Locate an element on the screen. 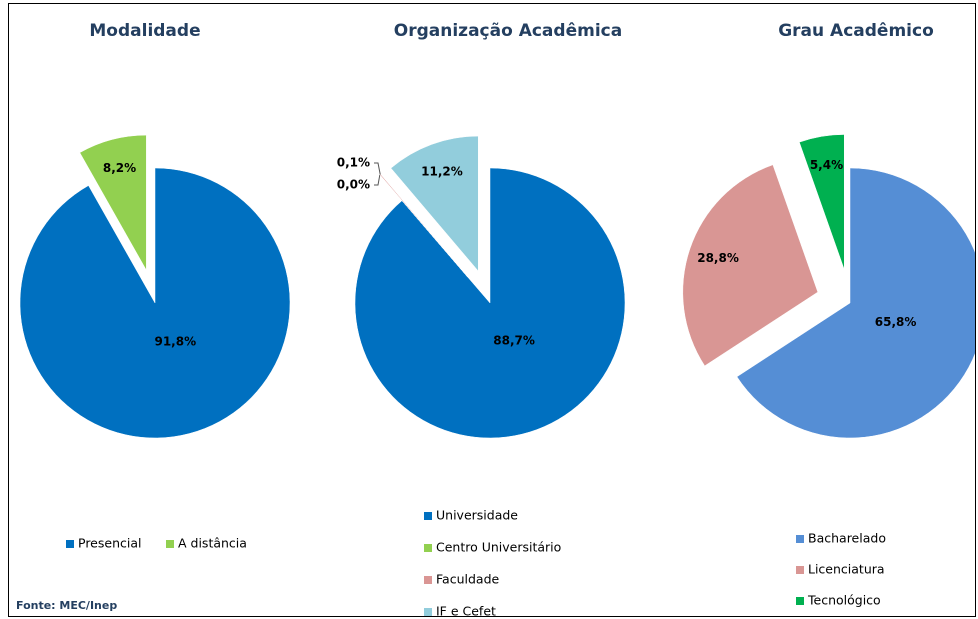 This screenshot has width=978, height=619. legend-label: Centro Universitário is located at coordinates (498, 547).